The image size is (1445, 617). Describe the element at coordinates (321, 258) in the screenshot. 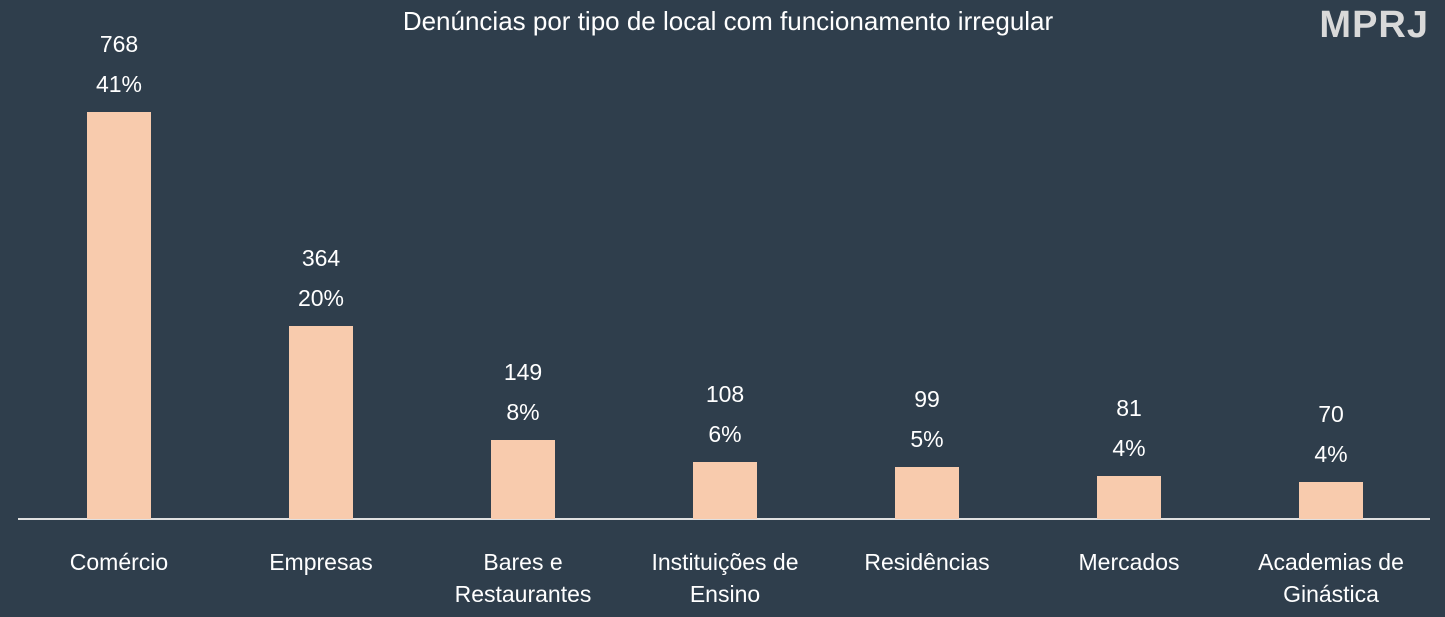

I see `value-label: 364` at that location.